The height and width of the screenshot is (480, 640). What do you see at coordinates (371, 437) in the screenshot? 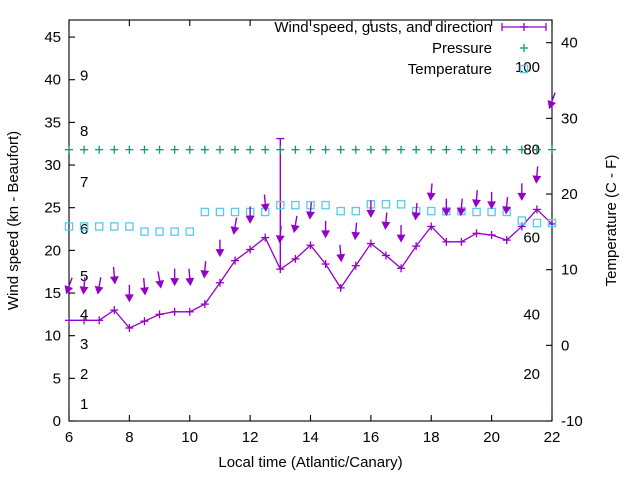
I see `x-tick-label: 16` at bounding box center [371, 437].